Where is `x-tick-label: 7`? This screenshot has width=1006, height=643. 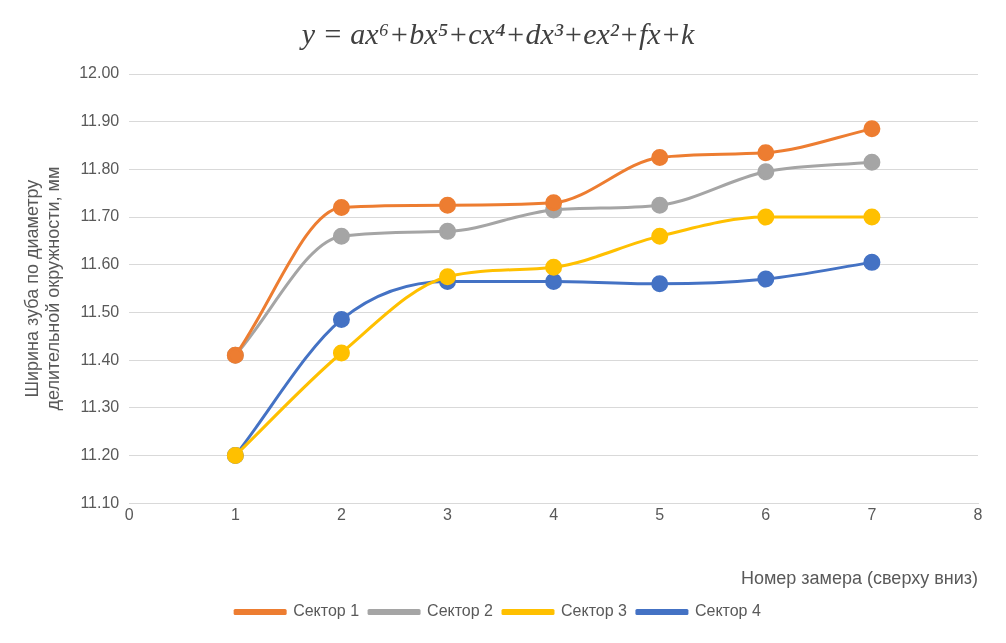
x-tick-label: 7 is located at coordinates (872, 515).